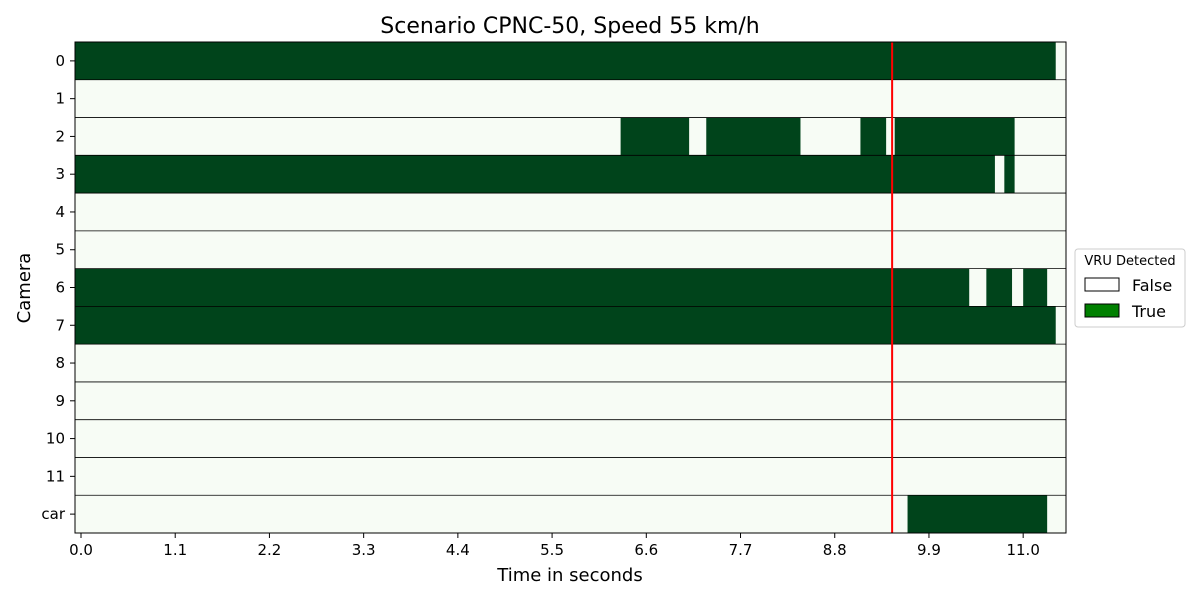  What do you see at coordinates (364, 550) in the screenshot?
I see `x-tick-label: 3.3` at bounding box center [364, 550].